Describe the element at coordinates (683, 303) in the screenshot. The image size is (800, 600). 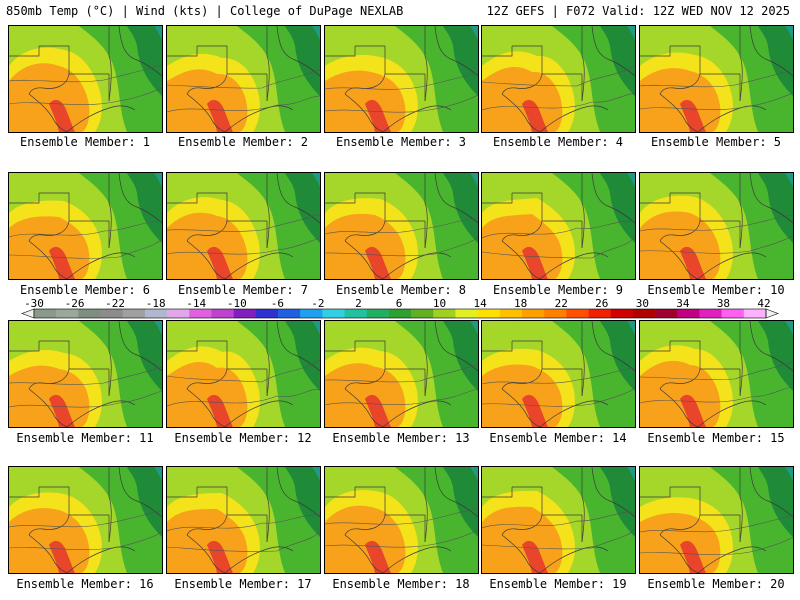
I see `colorbar-tick-label: 34` at that location.